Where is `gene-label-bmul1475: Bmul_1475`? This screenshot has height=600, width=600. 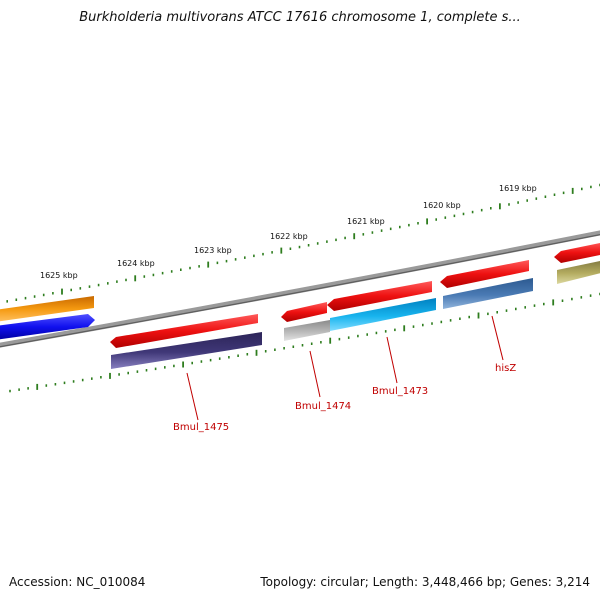 gene-label-bmul1475: Bmul_1475 is located at coordinates (201, 427).